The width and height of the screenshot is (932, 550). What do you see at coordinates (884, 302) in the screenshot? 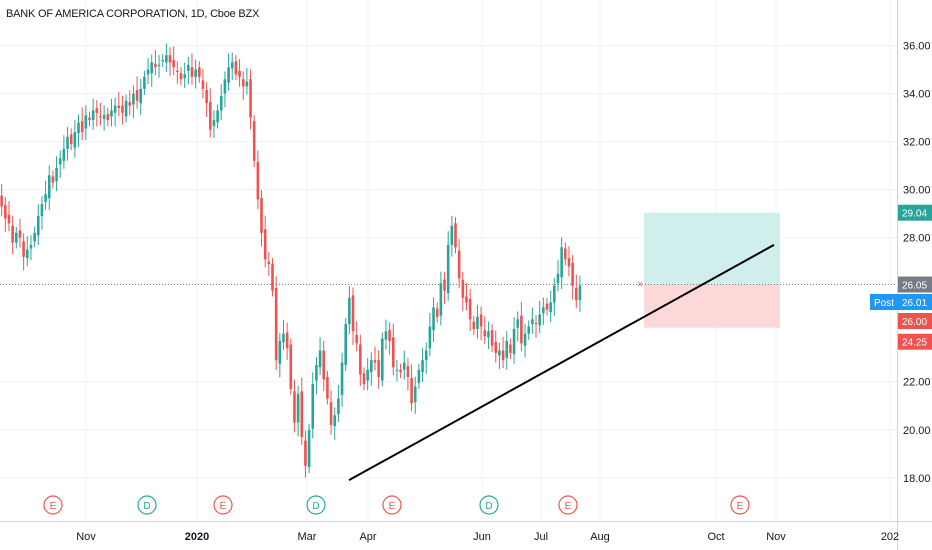
I see `post-name-tag-bg` at bounding box center [884, 302].